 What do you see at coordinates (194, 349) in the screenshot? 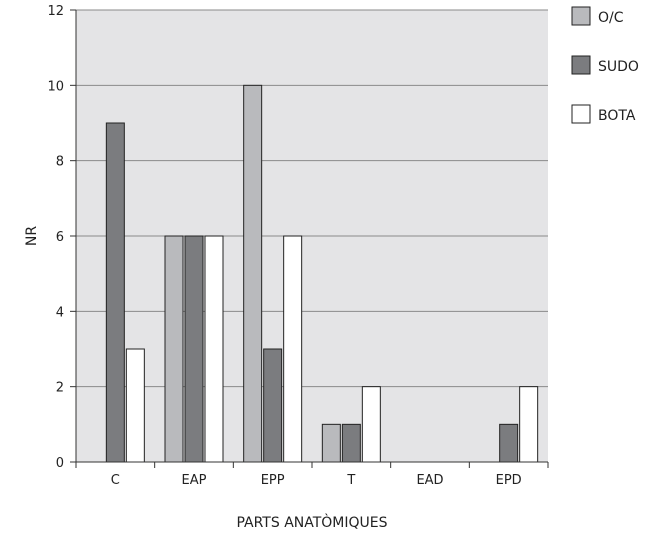
I see `bar-eap-sudo` at bounding box center [194, 349].